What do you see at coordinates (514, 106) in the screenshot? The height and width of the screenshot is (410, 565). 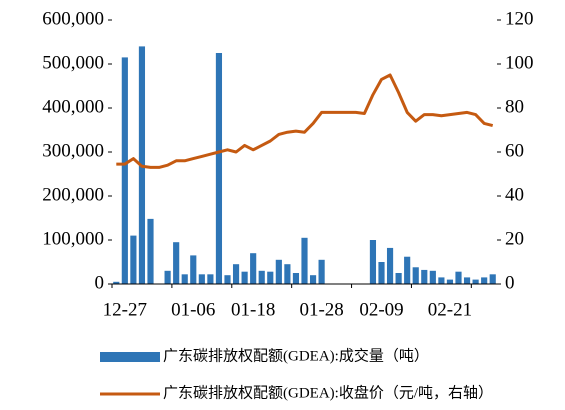 I see `y2-tick-label: 80` at bounding box center [514, 106].